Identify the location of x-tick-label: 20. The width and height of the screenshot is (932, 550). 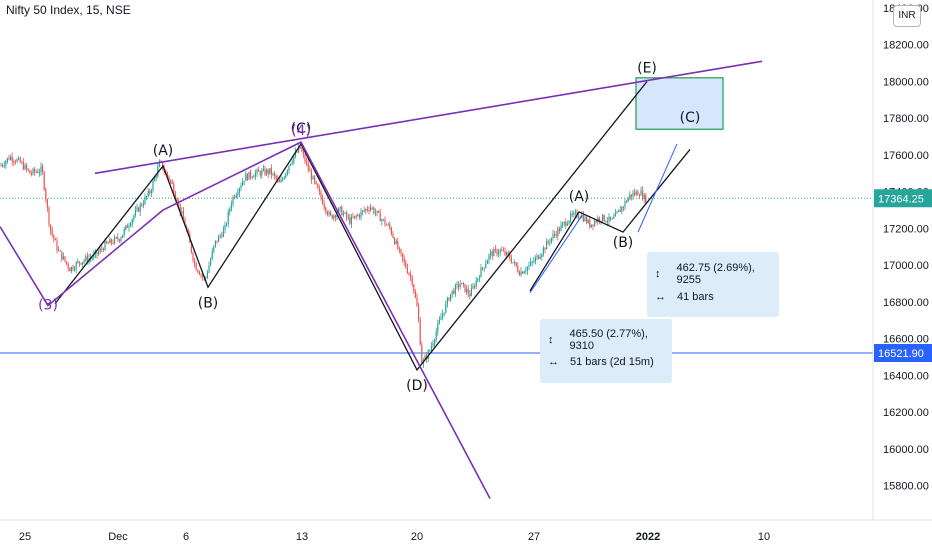
(417, 537).